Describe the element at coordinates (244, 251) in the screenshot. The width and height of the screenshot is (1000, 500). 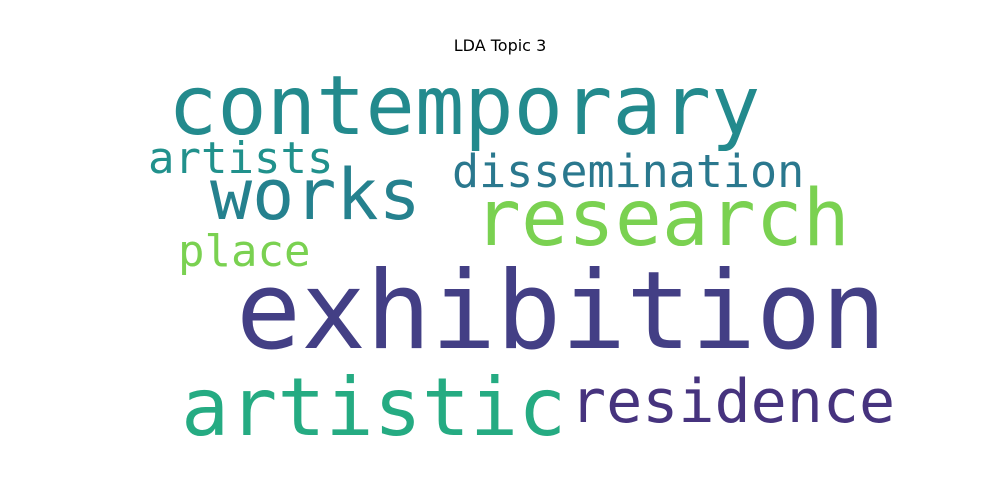
I see `word-place: place` at that location.